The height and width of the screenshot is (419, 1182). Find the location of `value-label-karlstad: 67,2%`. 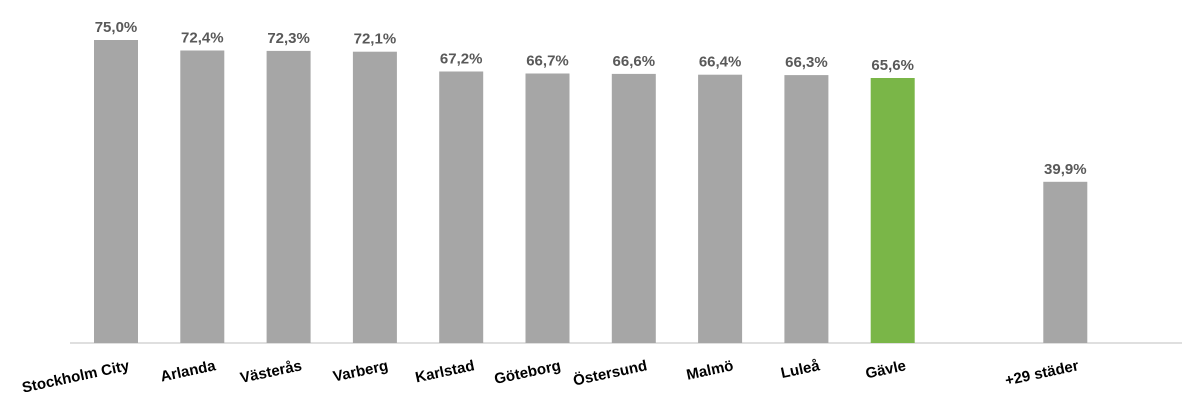

value-label-karlstad: 67,2% is located at coordinates (461, 59).